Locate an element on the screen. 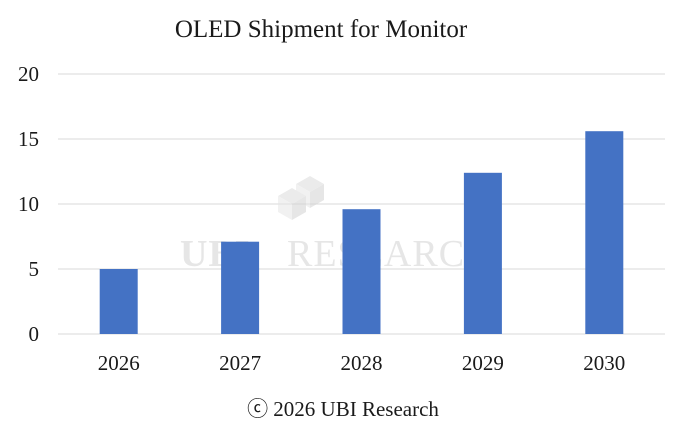 The image size is (686, 440). x-tick-label: 2028 is located at coordinates (362, 363).